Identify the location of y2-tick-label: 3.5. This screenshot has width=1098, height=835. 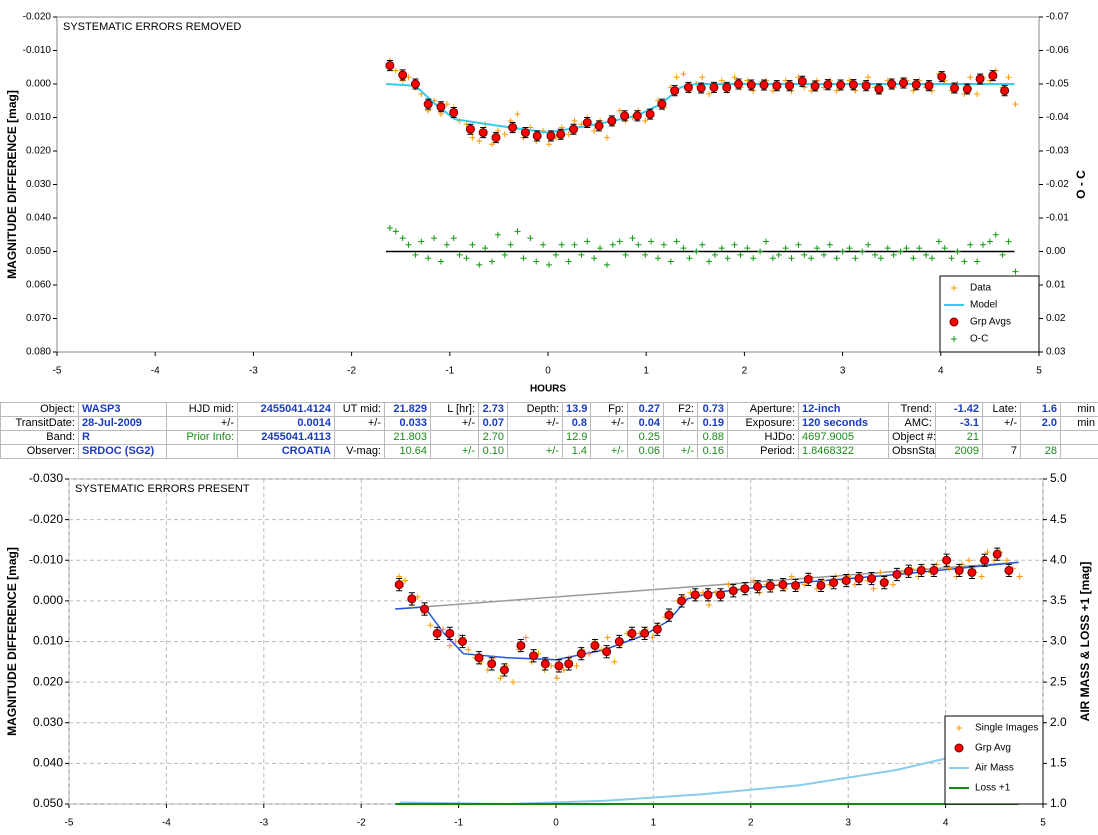
(1058, 600).